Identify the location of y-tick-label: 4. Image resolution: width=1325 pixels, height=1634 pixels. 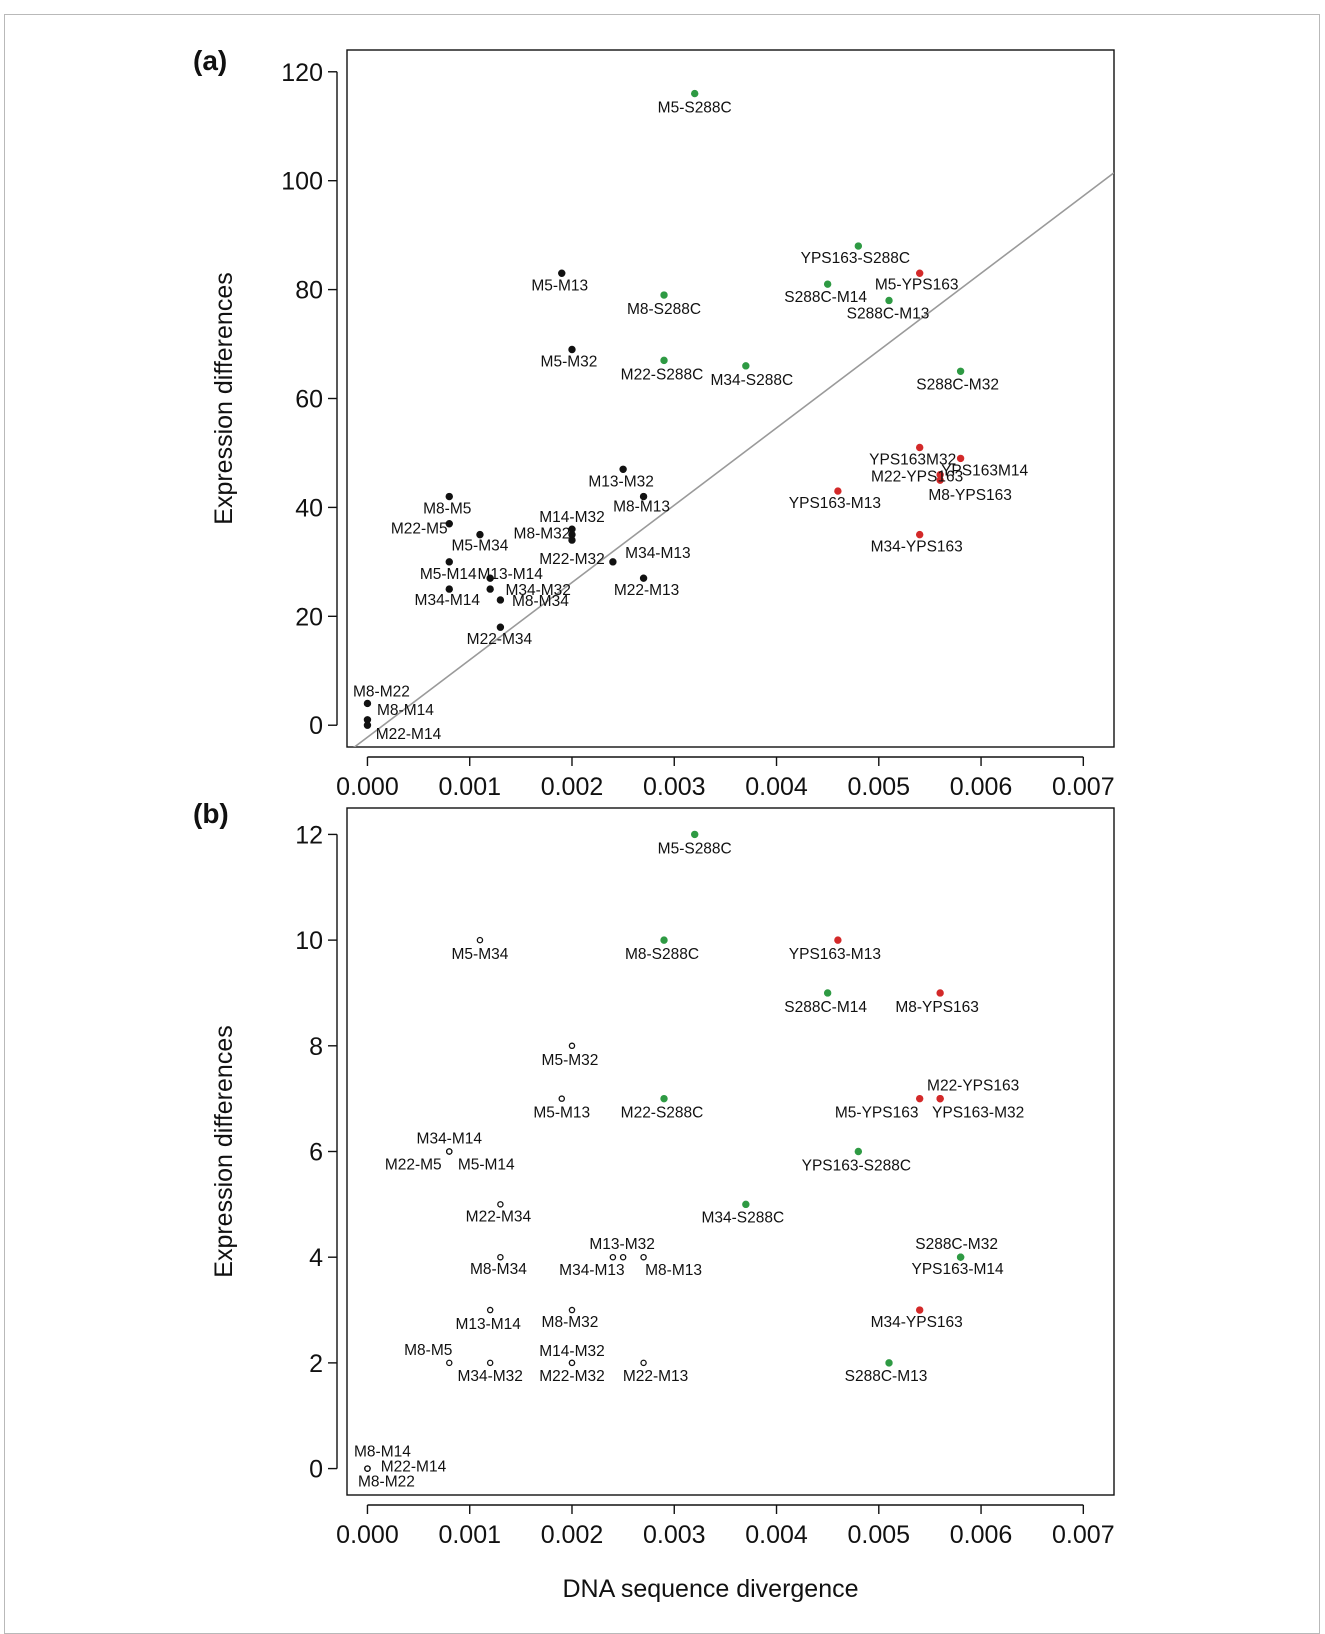
(316, 1258).